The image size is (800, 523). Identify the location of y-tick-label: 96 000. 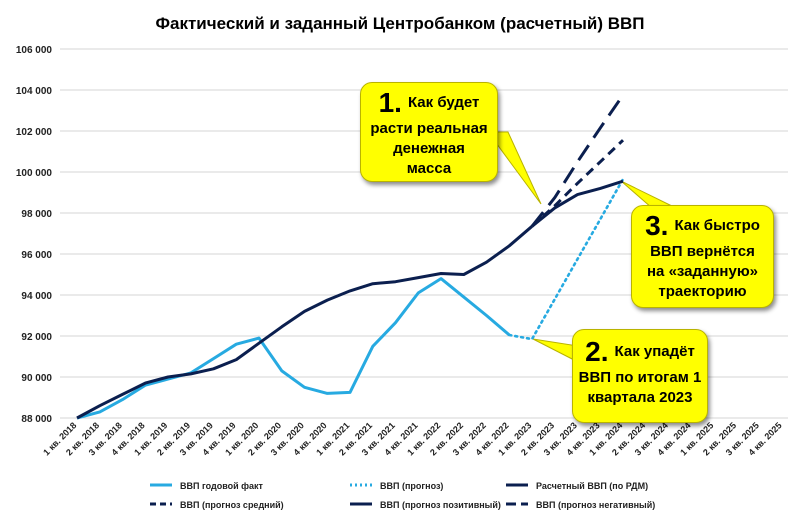
(36, 255).